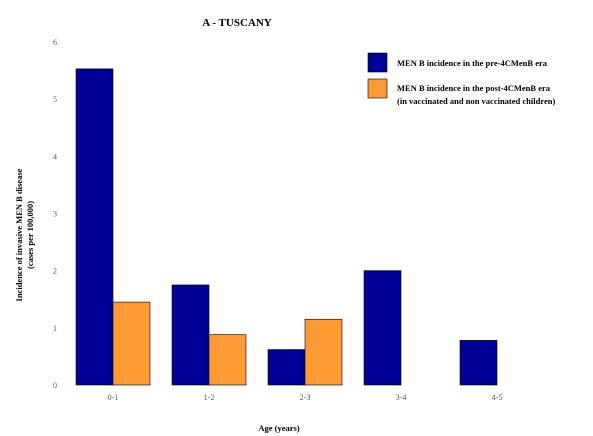 The height and width of the screenshot is (436, 593). Describe the element at coordinates (474, 88) in the screenshot. I see `legend-label-post: MEN B incidence in the post-4CMenB era` at that location.